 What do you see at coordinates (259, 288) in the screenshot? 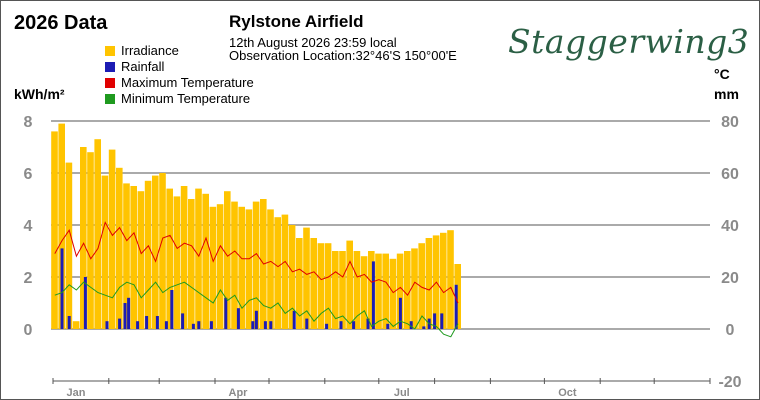
I see `rainfall-bars` at bounding box center [259, 288].